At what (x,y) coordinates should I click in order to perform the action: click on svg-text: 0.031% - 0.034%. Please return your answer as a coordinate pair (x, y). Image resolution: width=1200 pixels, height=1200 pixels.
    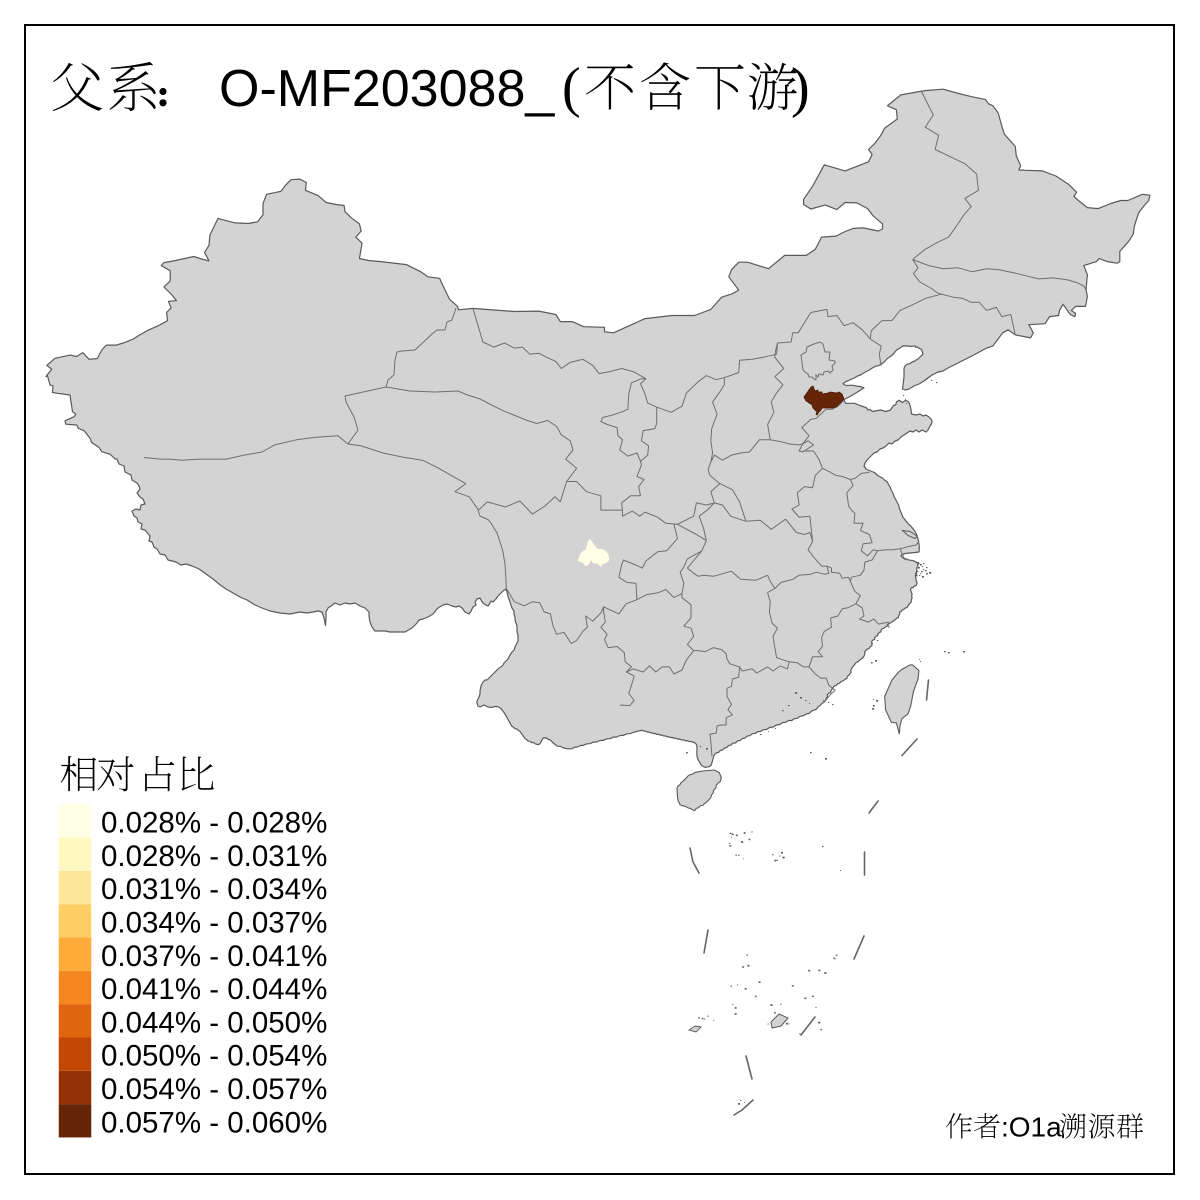
    Looking at the image, I should click on (214, 889).